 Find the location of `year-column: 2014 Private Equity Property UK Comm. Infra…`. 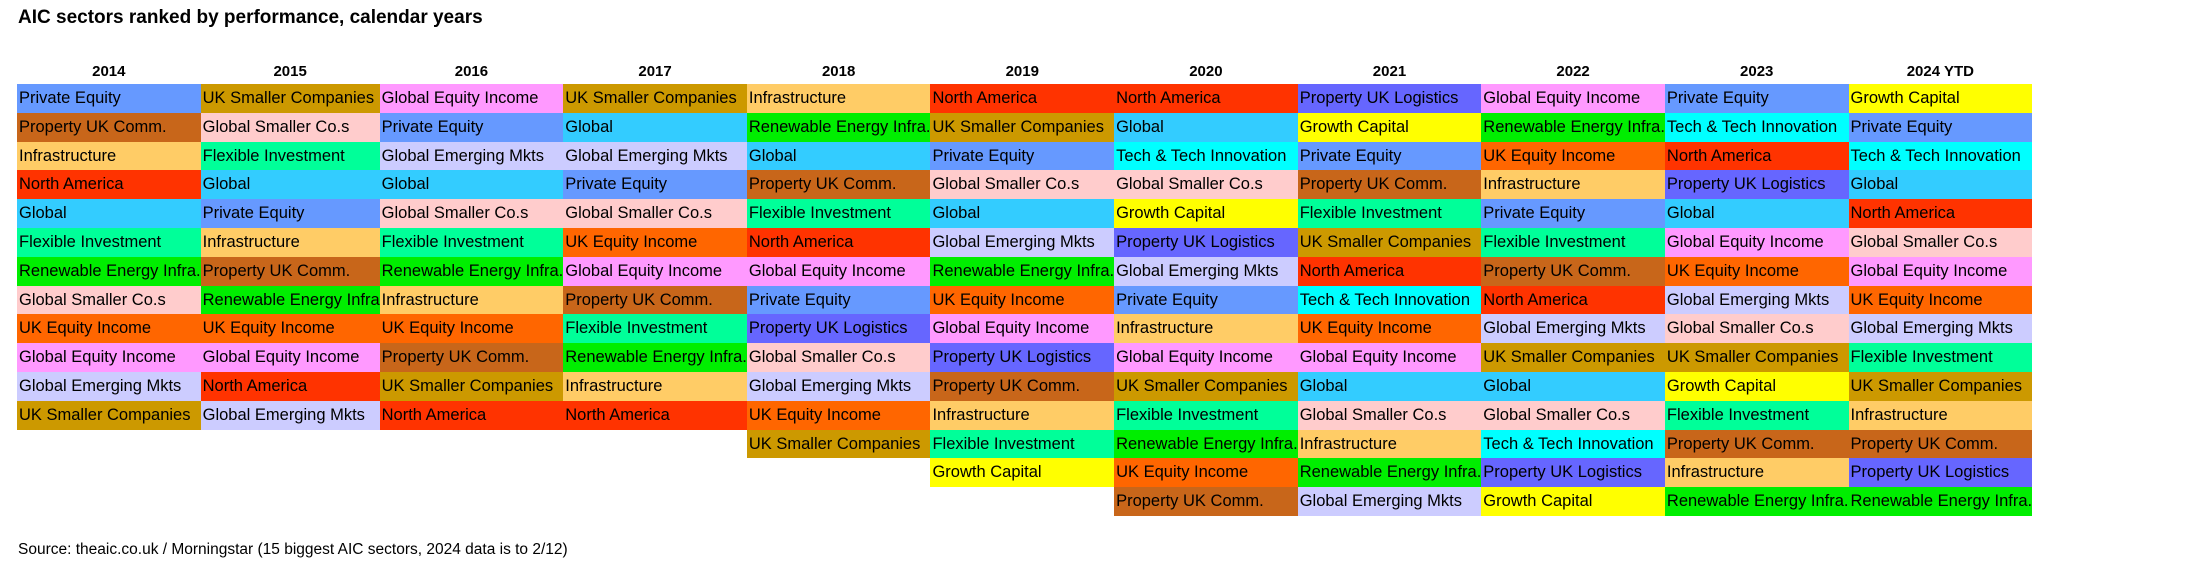

year-column: 2014 Private Equity Property UK Comm. Infra… is located at coordinates (109, 288).